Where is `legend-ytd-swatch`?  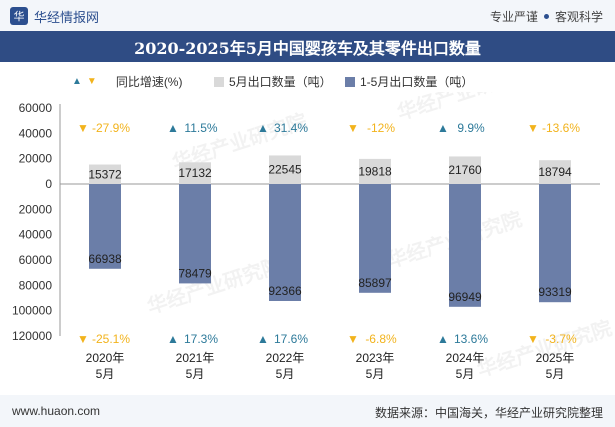
legend-ytd-swatch is located at coordinates (350, 81).